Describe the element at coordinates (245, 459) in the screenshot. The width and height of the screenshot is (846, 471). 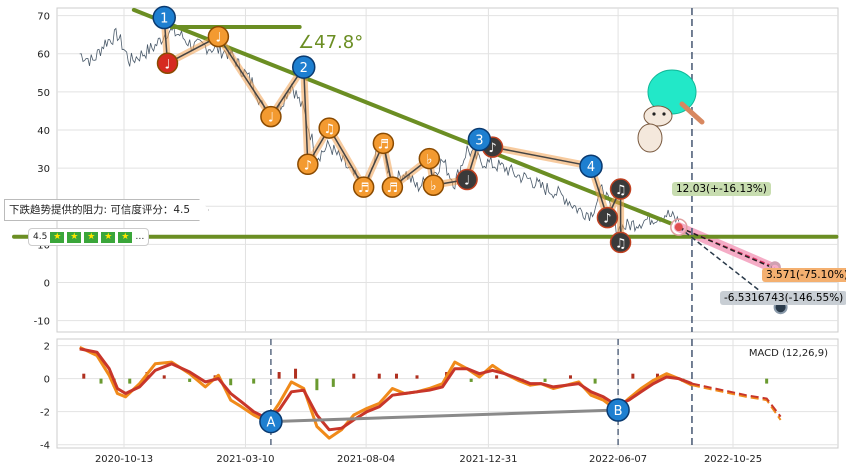
I see `x-tick-label: 2021-03-10` at that location.